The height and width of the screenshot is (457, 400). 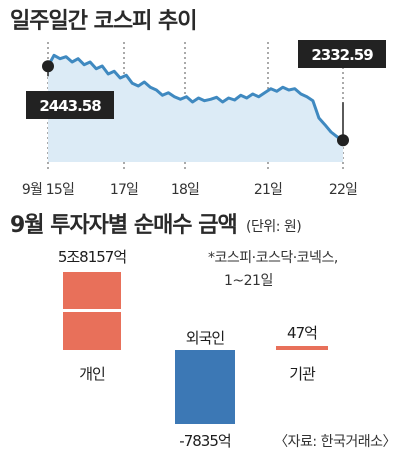 What do you see at coordinates (302, 374) in the screenshot?
I see `category-label-institution: 기관` at bounding box center [302, 374].